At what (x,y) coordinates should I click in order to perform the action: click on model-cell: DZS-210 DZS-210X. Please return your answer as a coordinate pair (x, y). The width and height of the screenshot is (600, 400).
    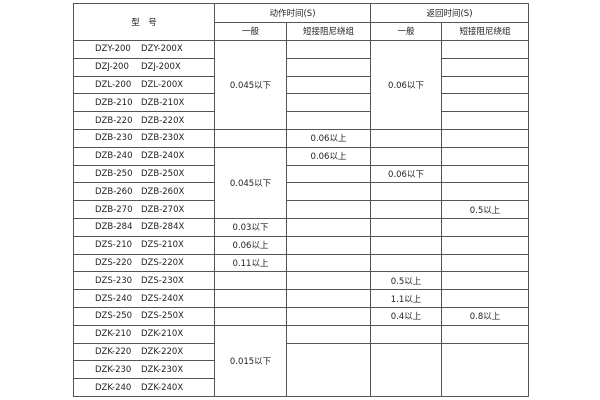
    Looking at the image, I should click on (144, 245).